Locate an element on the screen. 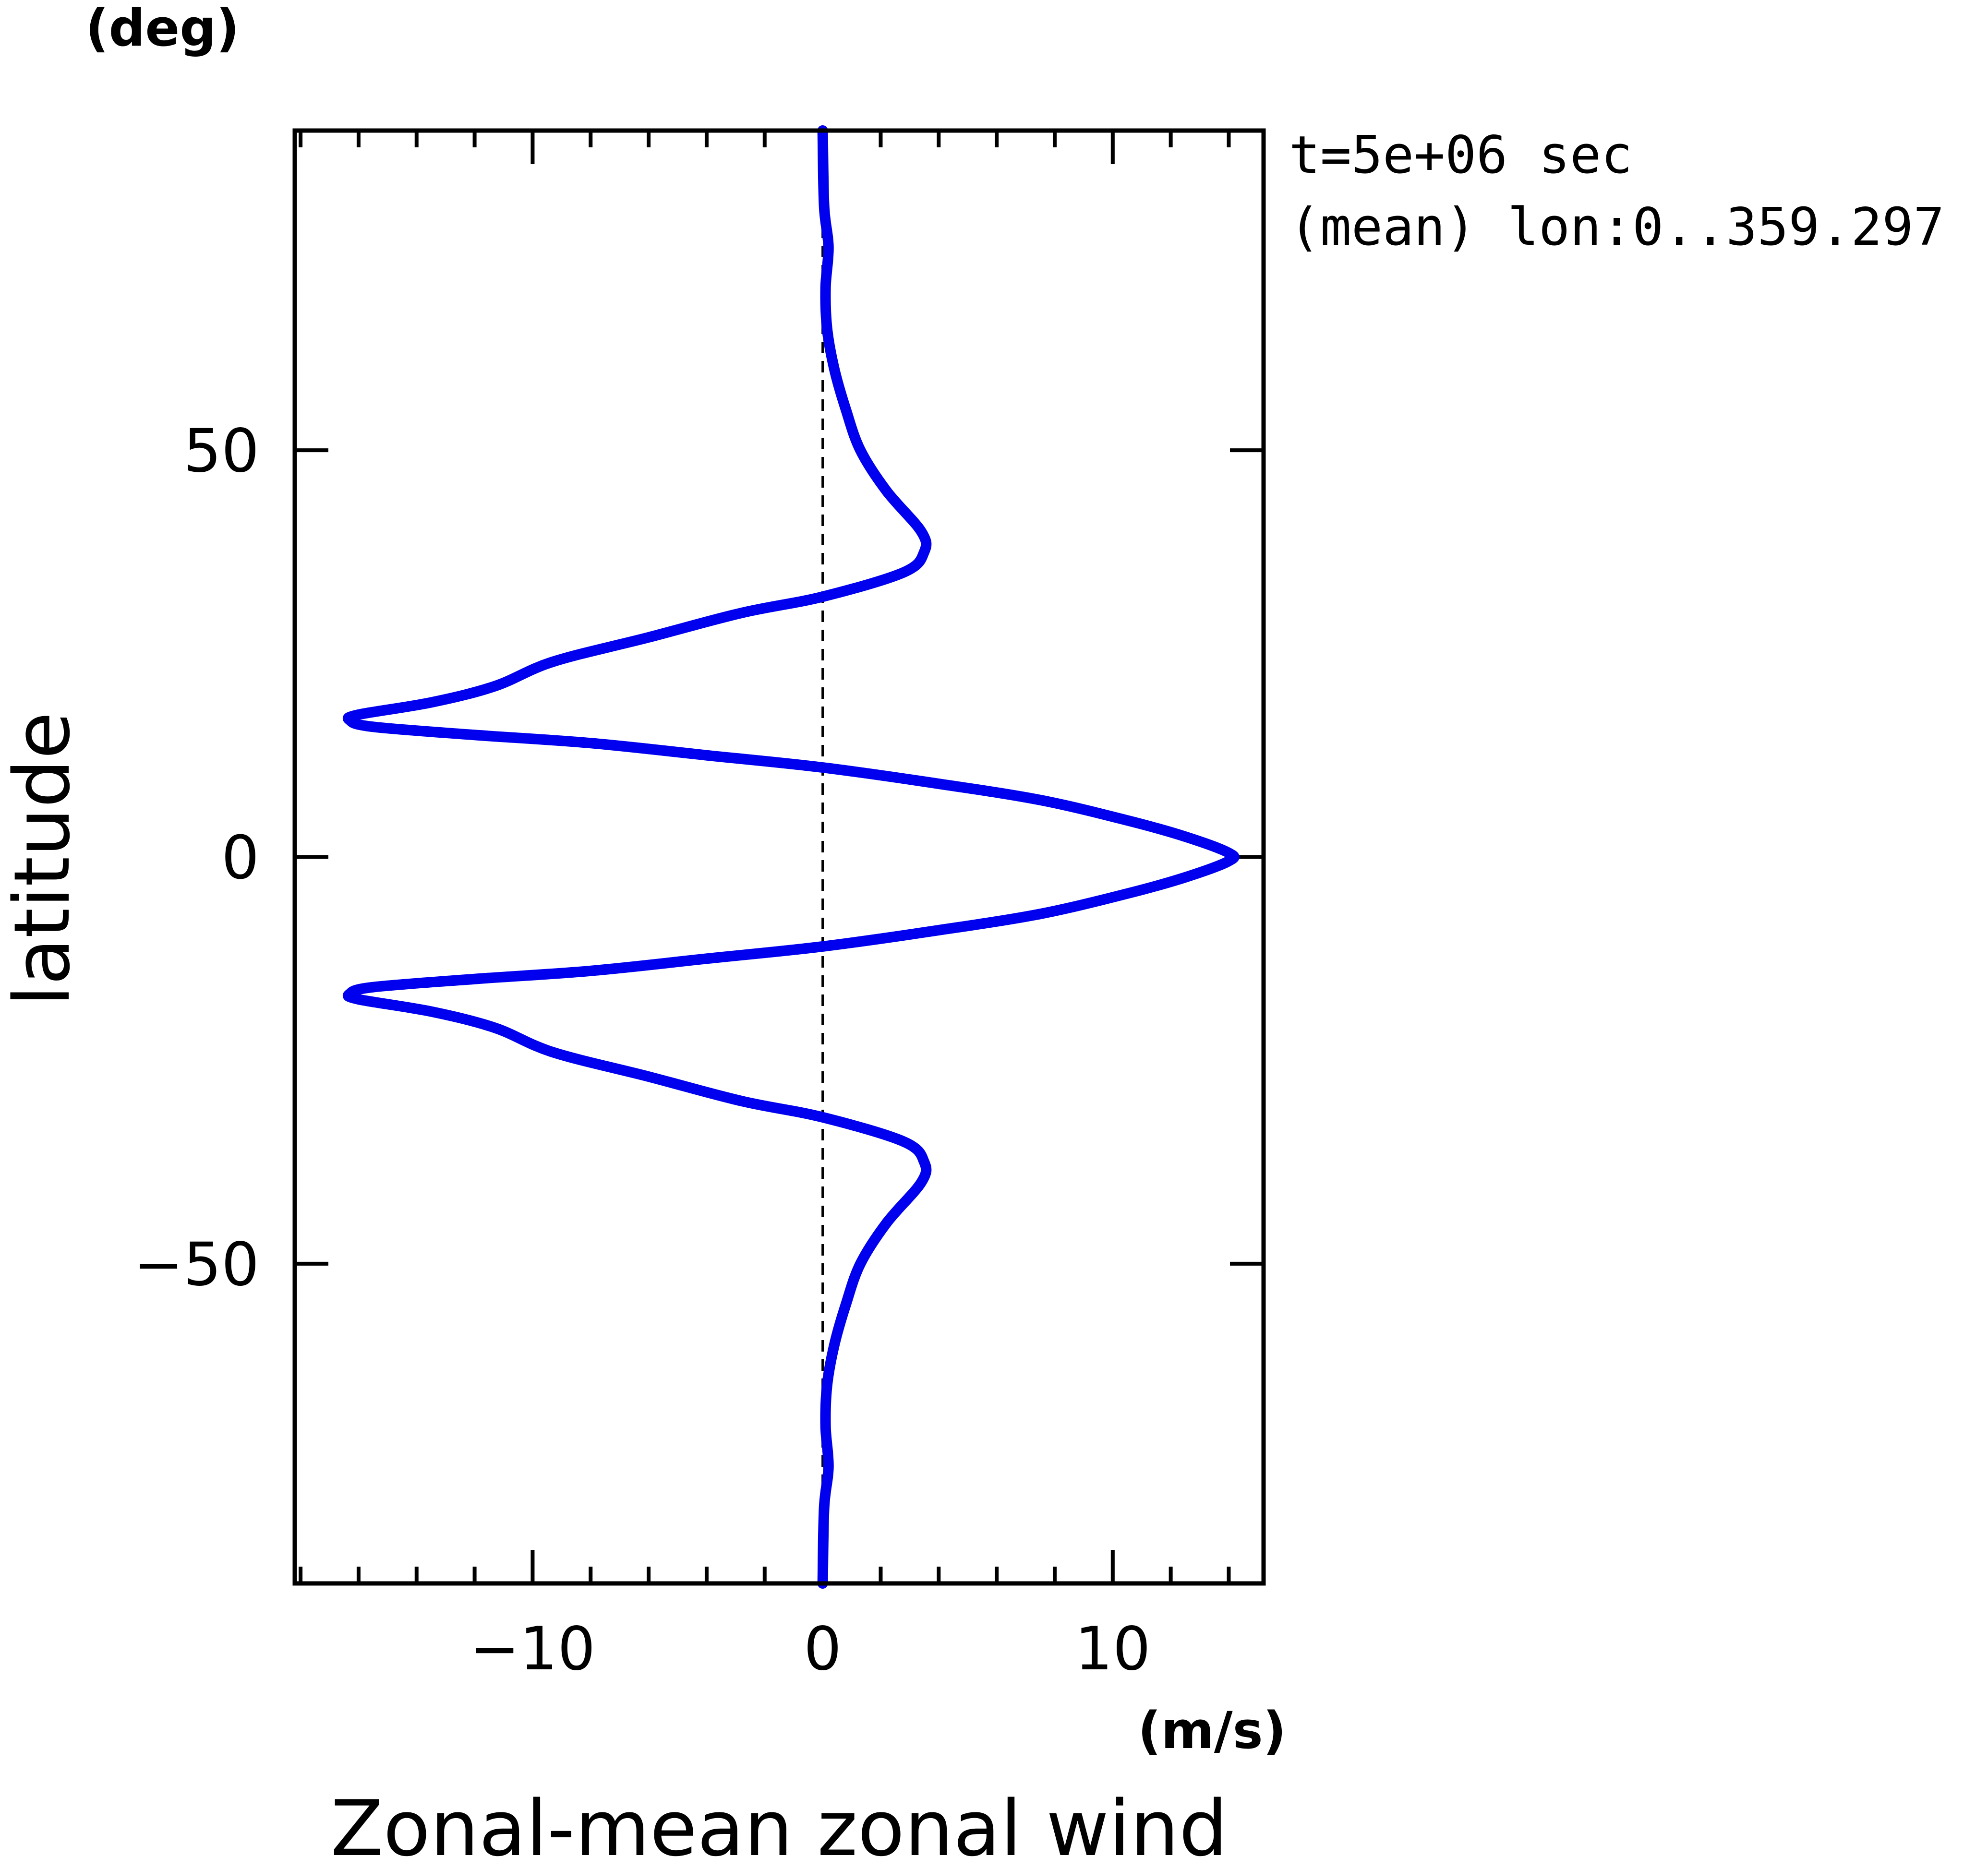 The height and width of the screenshot is (1869, 1988). annotation-mean-lon: (mean) lon:0..359.297 is located at coordinates (1616, 227).